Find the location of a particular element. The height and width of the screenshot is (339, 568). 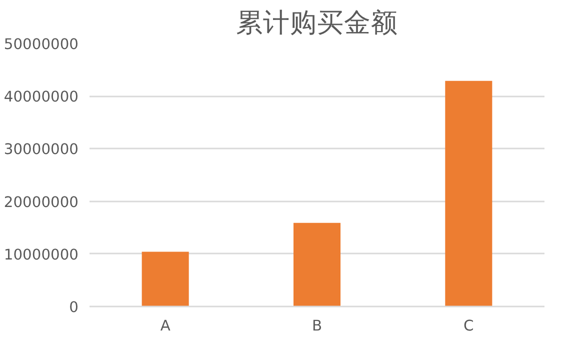

x-tick-label: B is located at coordinates (317, 326).